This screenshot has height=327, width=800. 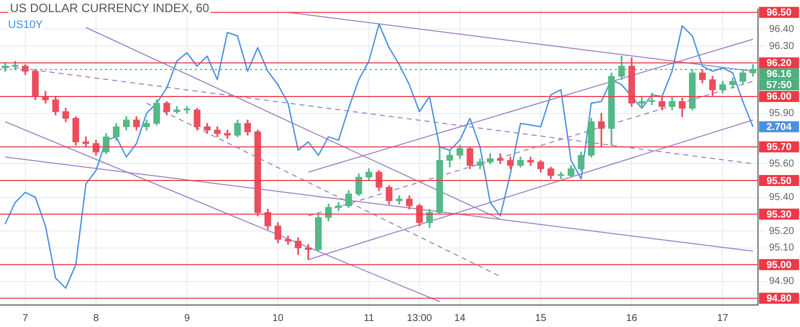 What do you see at coordinates (779, 74) in the screenshot?
I see `ref-line-label: 96.16` at bounding box center [779, 74].